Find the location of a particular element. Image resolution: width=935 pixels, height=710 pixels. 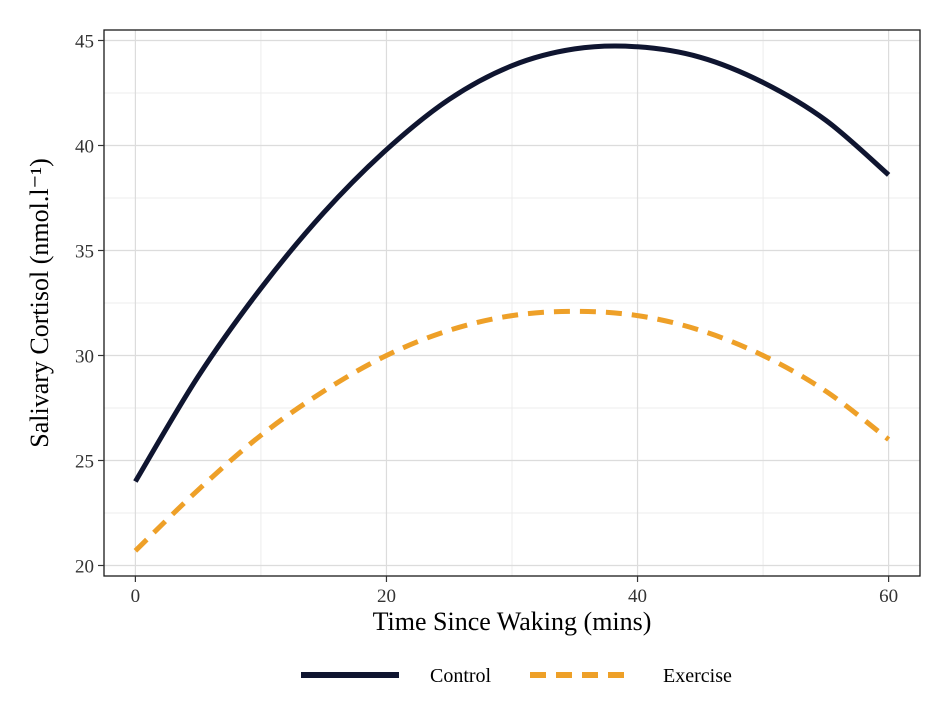

y-tick-label: 30 is located at coordinates (84, 357).